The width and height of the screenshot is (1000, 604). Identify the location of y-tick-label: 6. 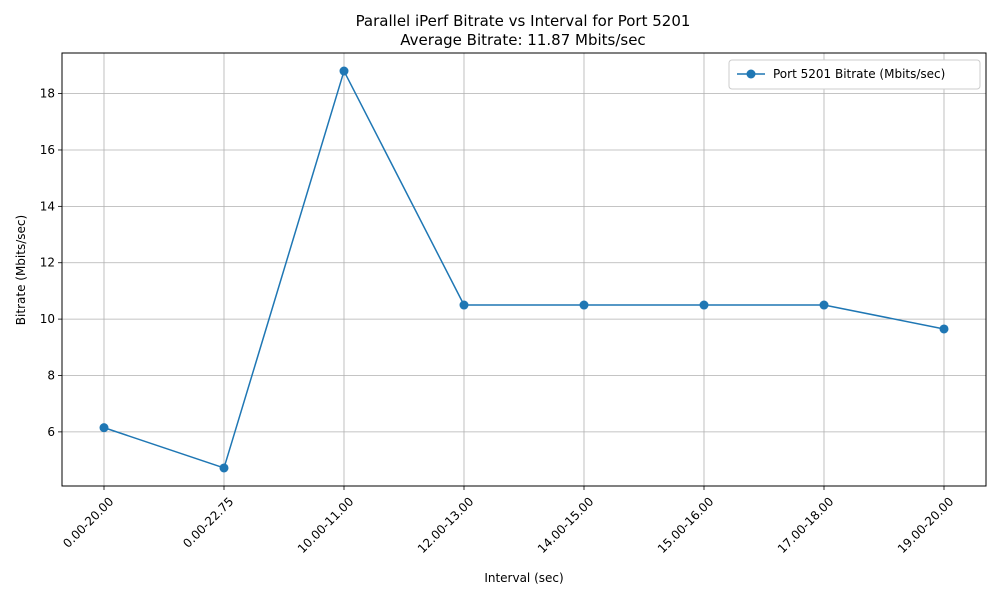
(51, 432).